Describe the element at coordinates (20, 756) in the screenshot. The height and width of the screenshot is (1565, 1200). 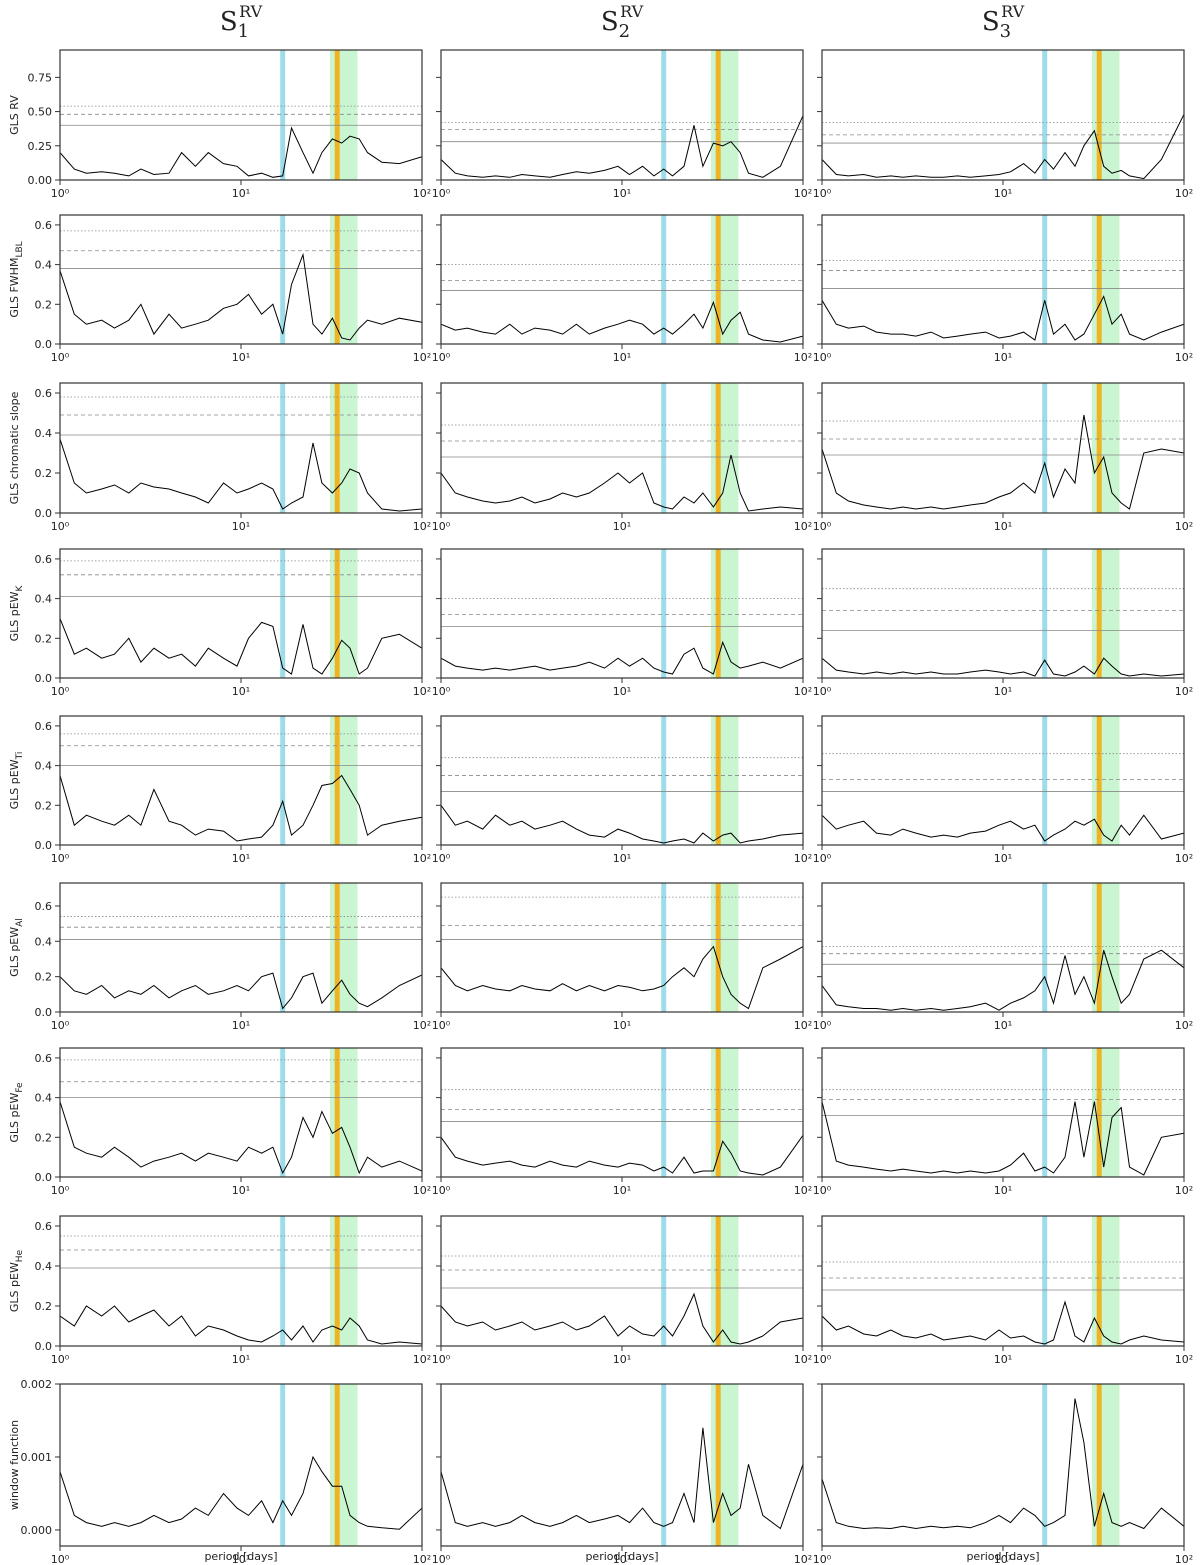
I see `y-label-sub: Ti` at that location.